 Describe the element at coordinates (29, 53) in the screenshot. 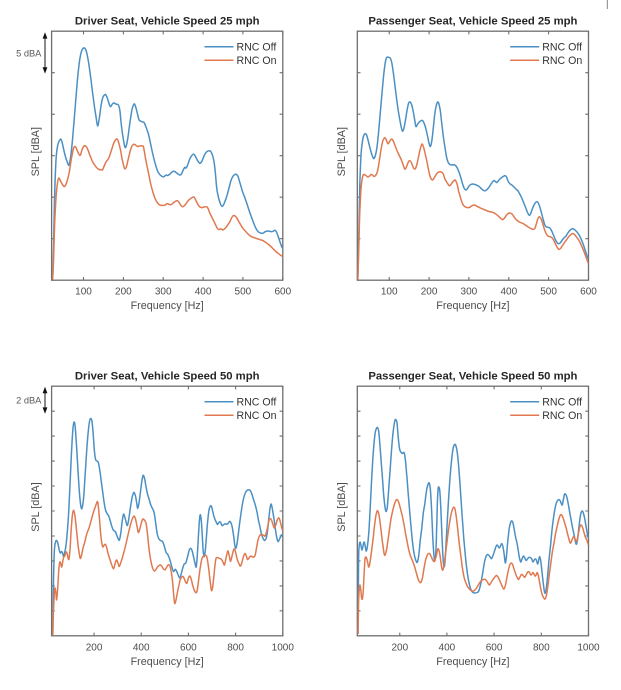

I see `svg-text: 5 dBA` at that location.